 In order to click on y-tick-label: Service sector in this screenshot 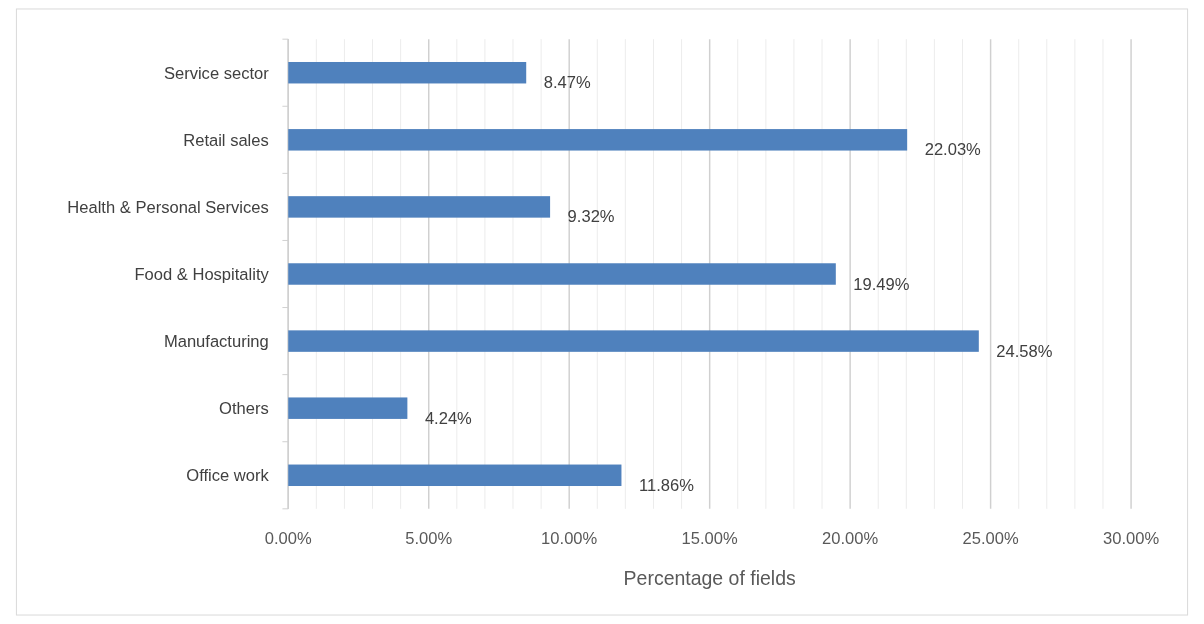, I will do `click(216, 73)`.